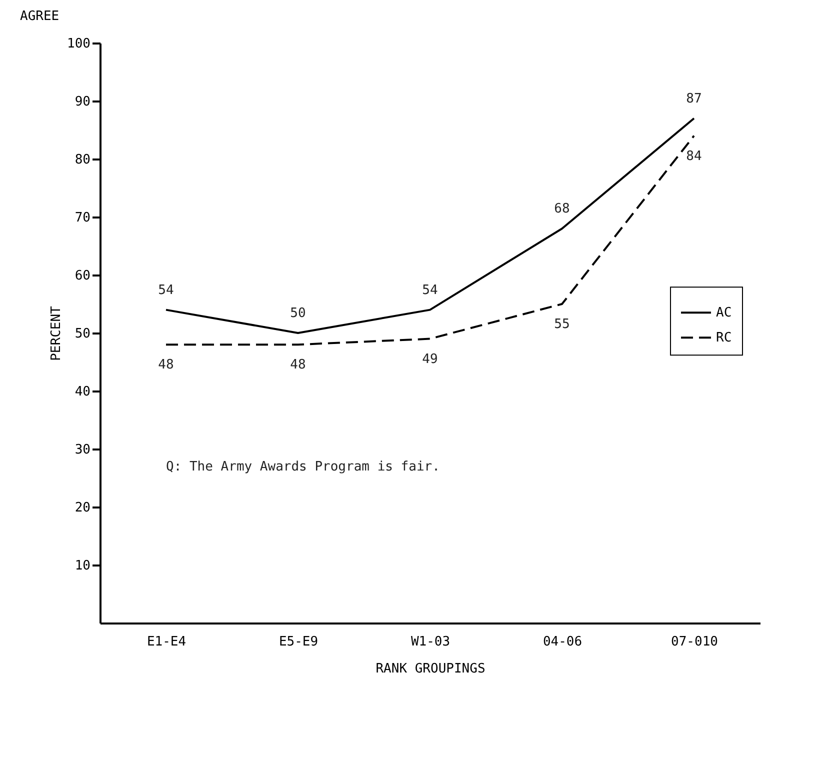 The width and height of the screenshot is (828, 769). I want to click on y-tick-label: 90, so click(82, 102).